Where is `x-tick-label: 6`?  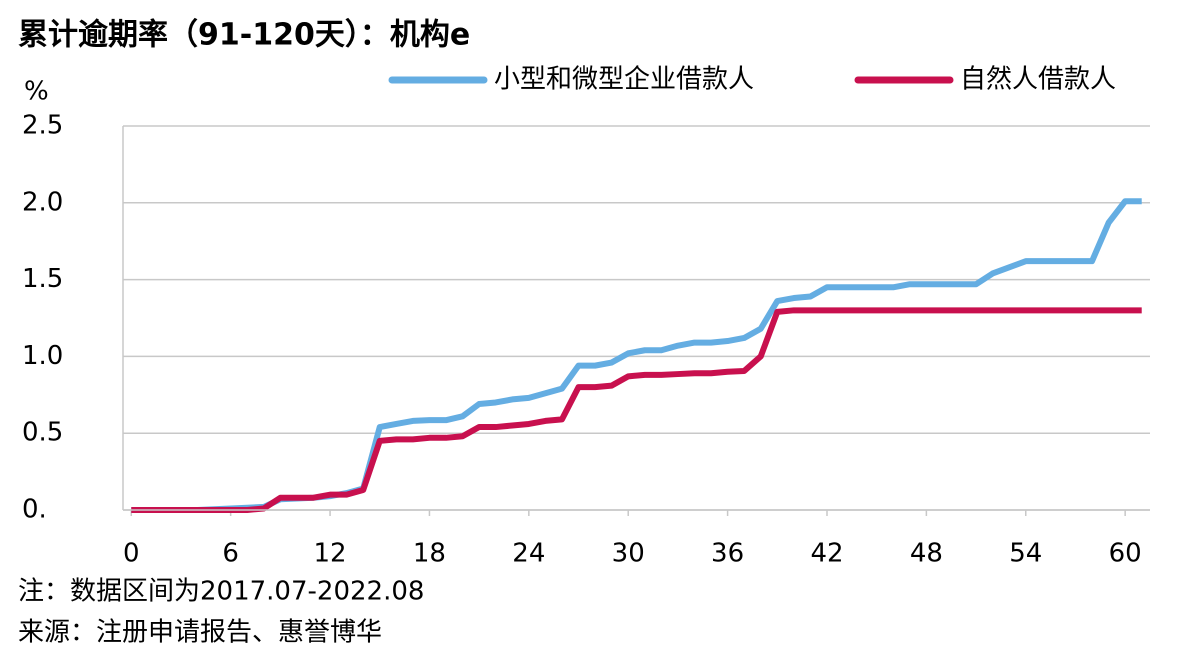
x-tick-label: 6 is located at coordinates (230, 554).